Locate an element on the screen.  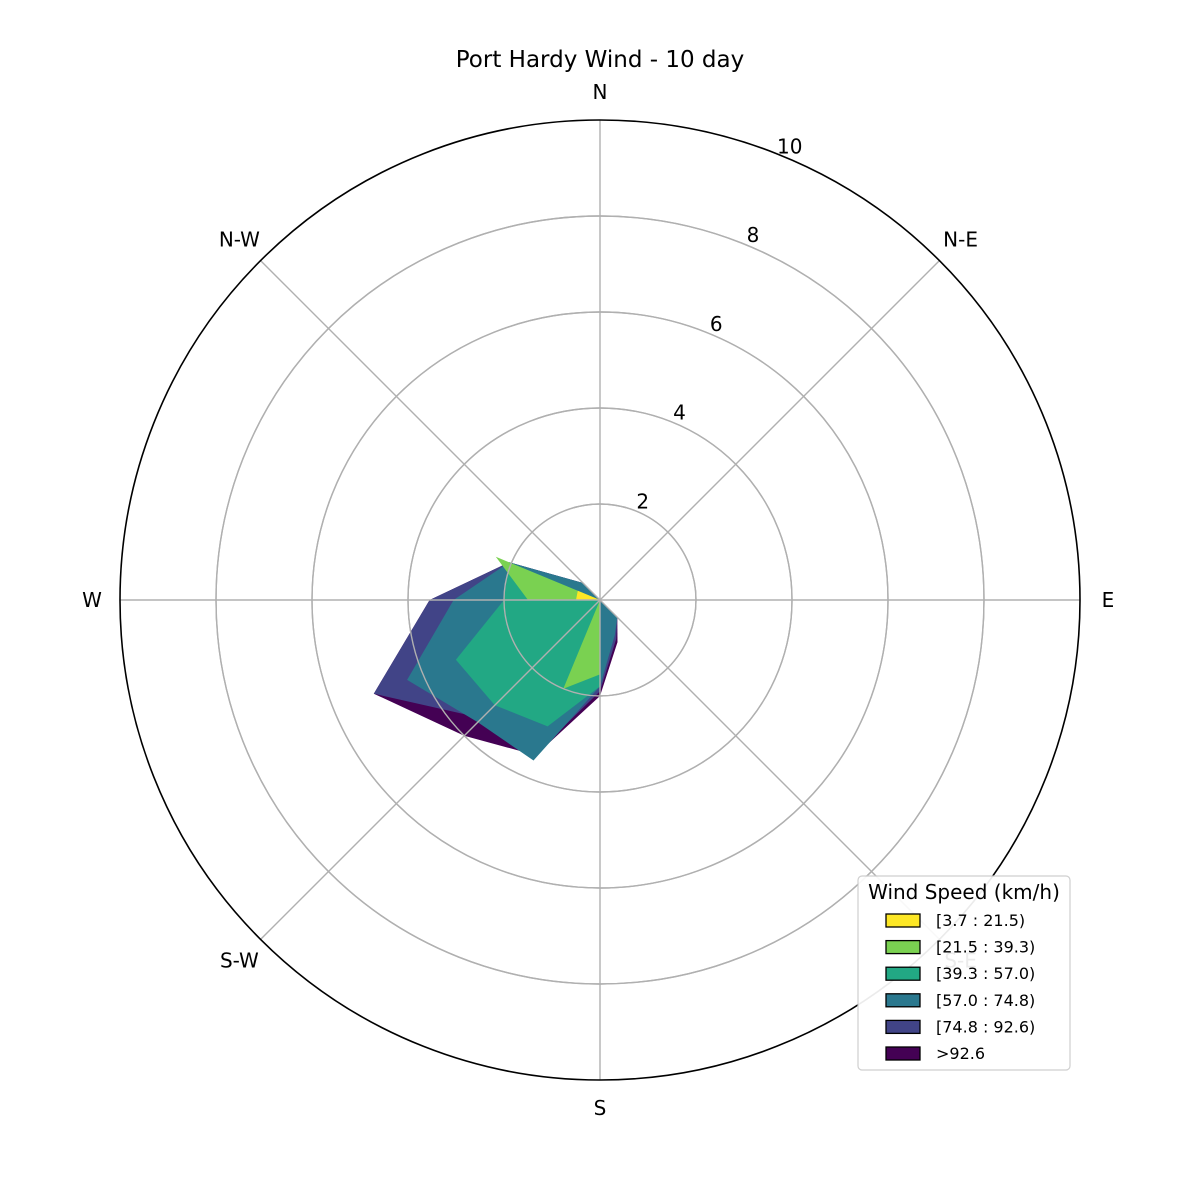
spoke-s-w is located at coordinates (430, 769).